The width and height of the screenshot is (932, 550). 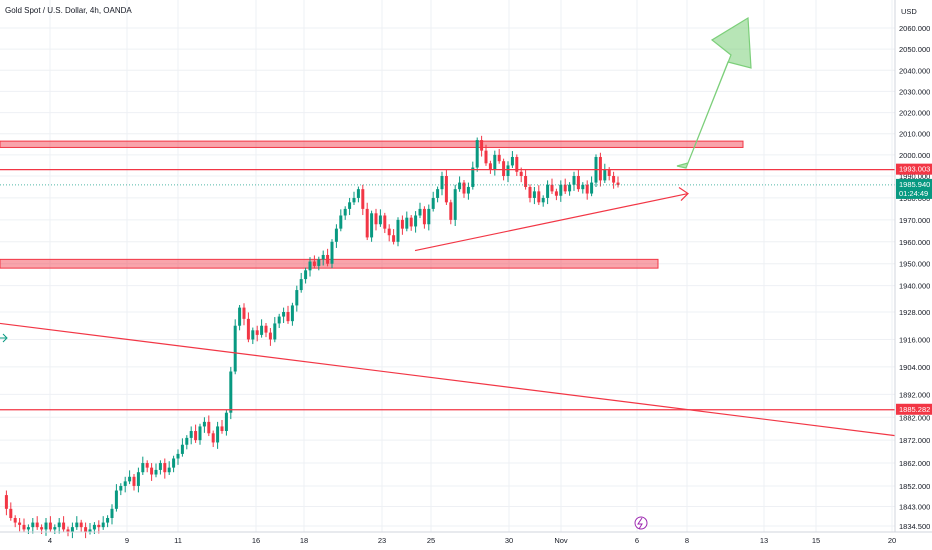 What do you see at coordinates (914, 507) in the screenshot?
I see `price-tick-label: 1843.000` at bounding box center [914, 507].